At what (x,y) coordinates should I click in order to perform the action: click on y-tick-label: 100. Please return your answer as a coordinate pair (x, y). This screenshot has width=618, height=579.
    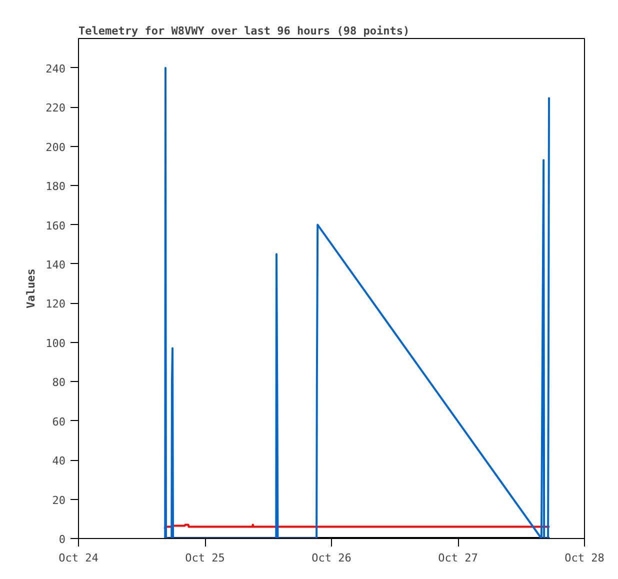
    Looking at the image, I should click on (56, 343).